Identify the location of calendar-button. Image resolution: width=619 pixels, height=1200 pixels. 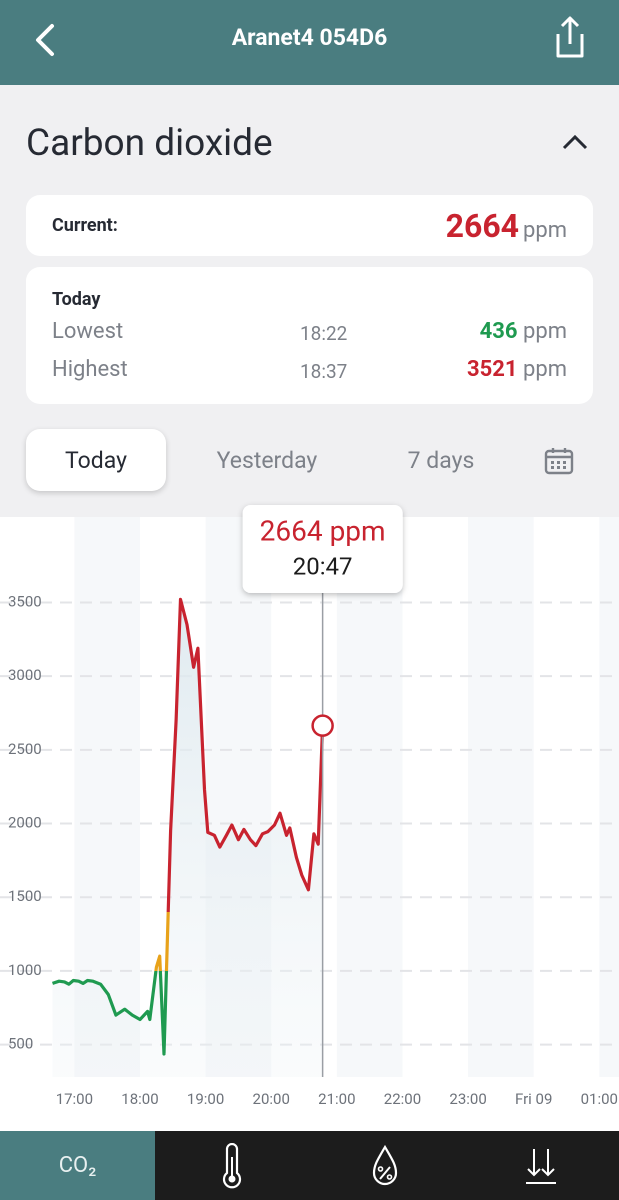
(559, 461).